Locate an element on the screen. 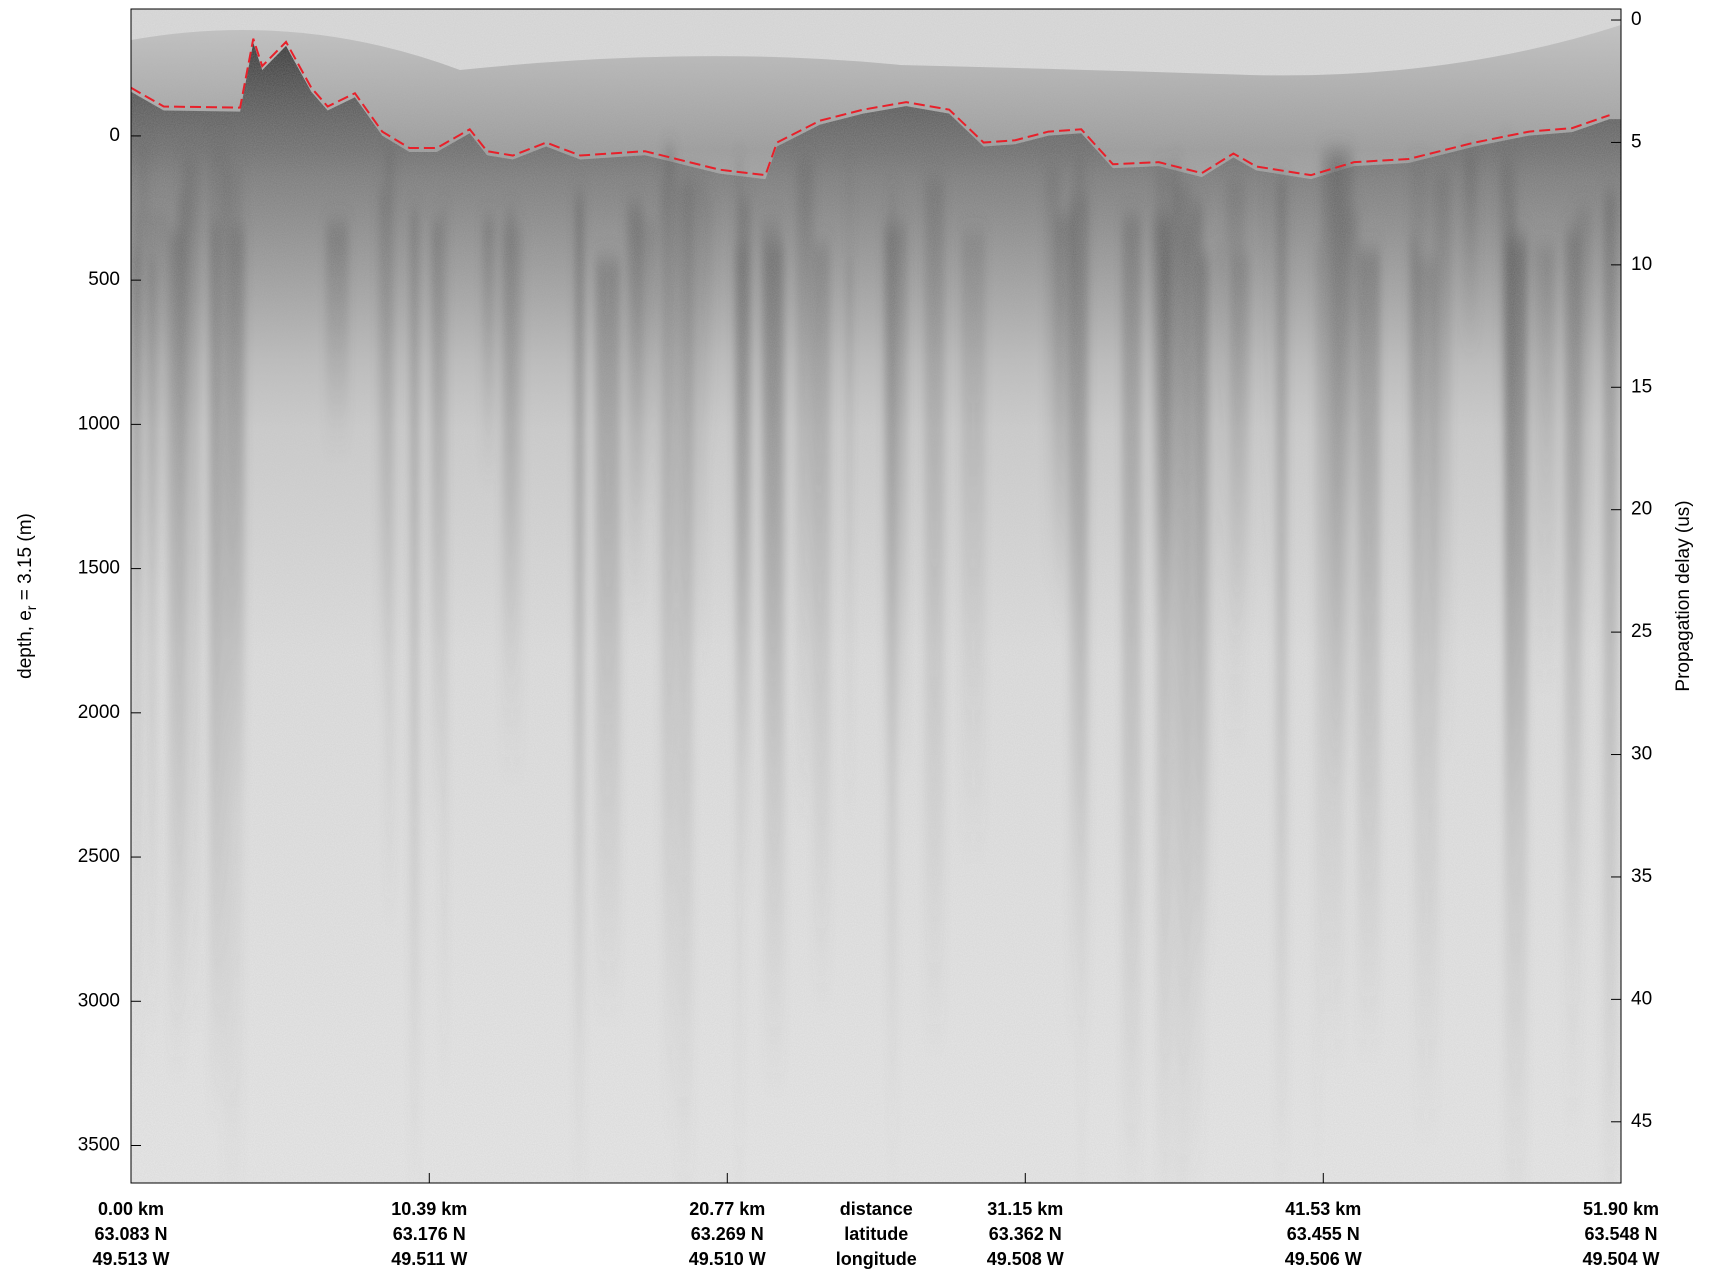 This screenshot has height=1276, width=1709. y2-tick-label: 5 is located at coordinates (1636, 141).